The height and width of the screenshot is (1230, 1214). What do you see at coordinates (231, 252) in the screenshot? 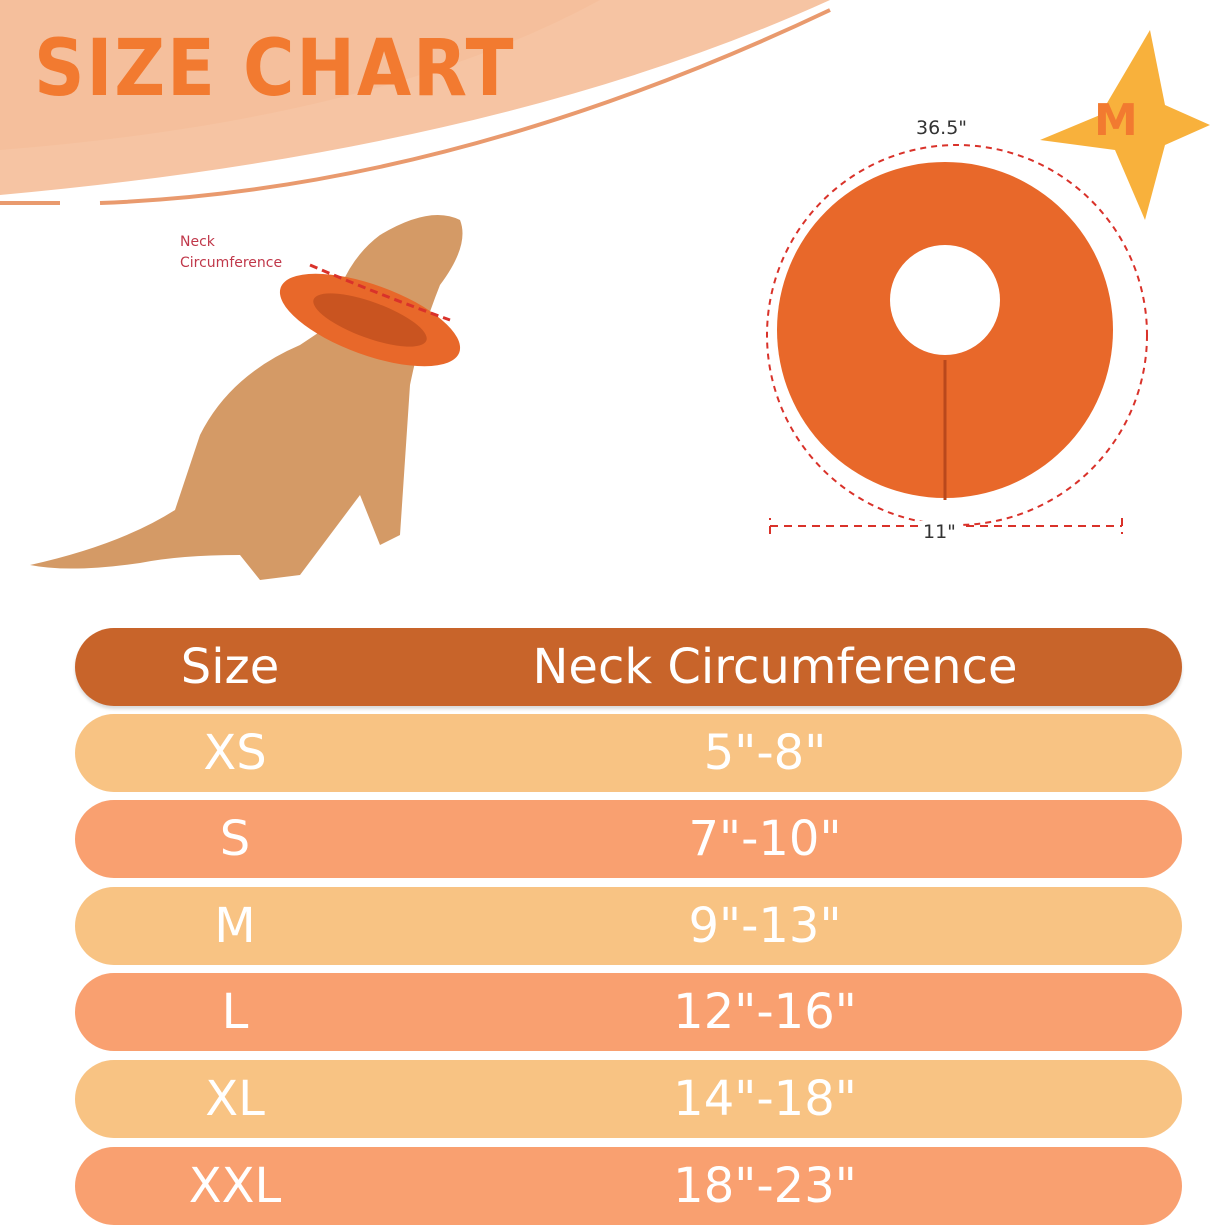
I see `neck-circumference-label: Neck Circumference` at bounding box center [231, 252].